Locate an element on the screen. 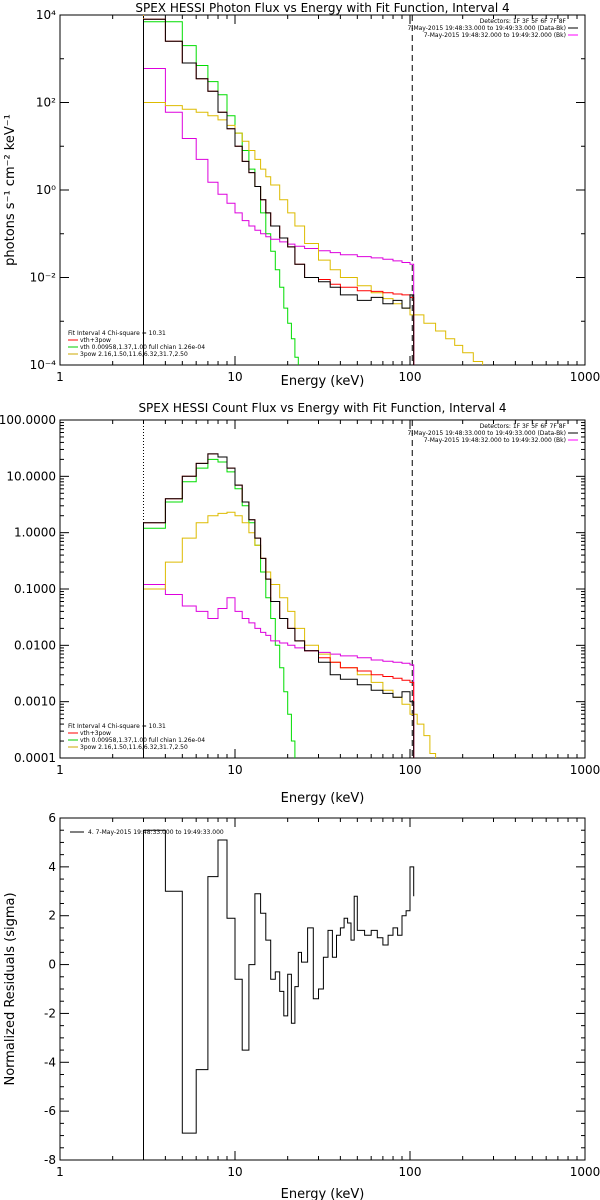 The image size is (600, 1200). y-axis-label: Normalized Residuals (sigma) is located at coordinates (10, 988).